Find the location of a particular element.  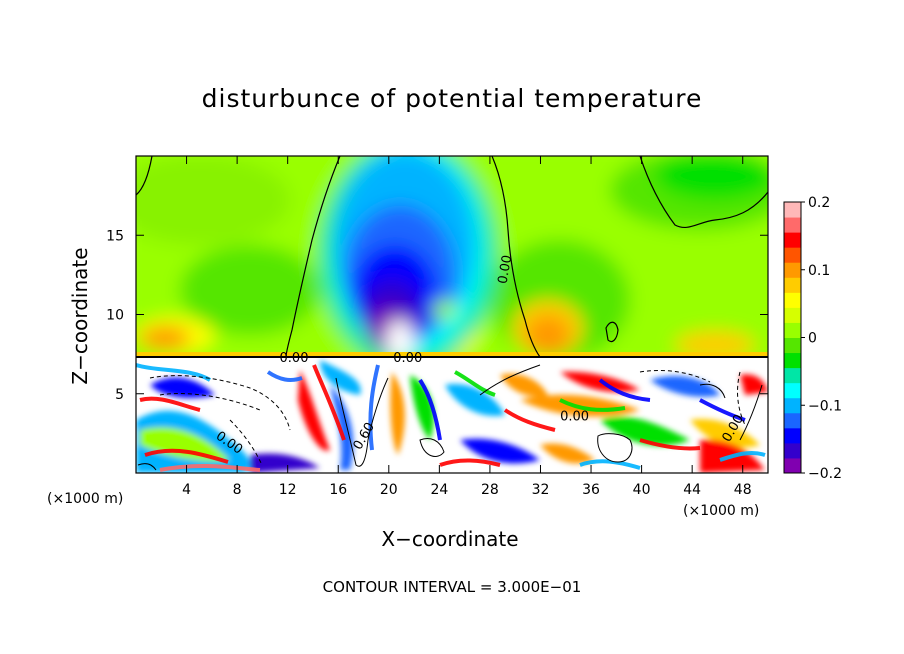

x-tick-label: 28 is located at coordinates (490, 490).